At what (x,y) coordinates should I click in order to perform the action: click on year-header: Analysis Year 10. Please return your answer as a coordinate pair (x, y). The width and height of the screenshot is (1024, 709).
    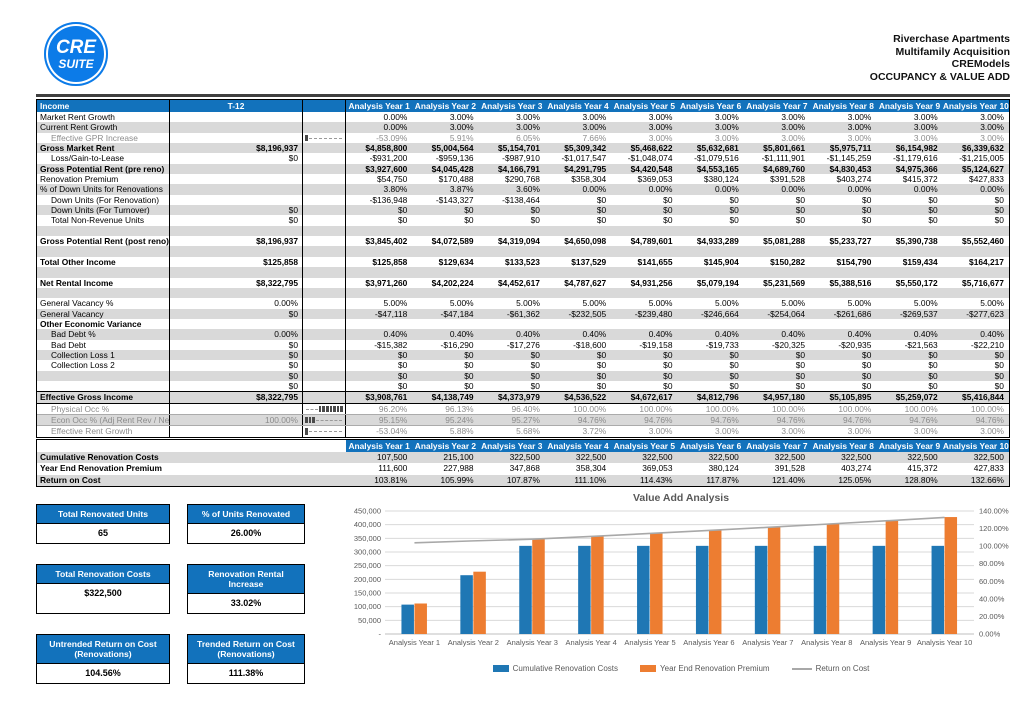
    Looking at the image, I should click on (975, 446).